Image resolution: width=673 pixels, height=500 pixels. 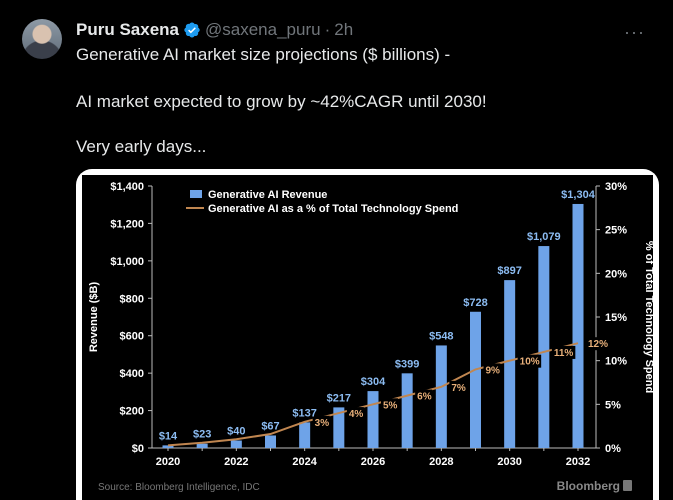 I want to click on bar-data-label: $23, so click(x=202, y=435).